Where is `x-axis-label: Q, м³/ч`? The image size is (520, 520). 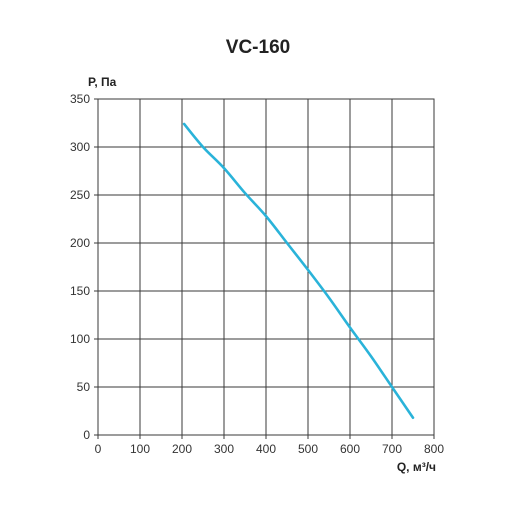
x-axis-label: Q, м³/ч is located at coordinates (416, 467).